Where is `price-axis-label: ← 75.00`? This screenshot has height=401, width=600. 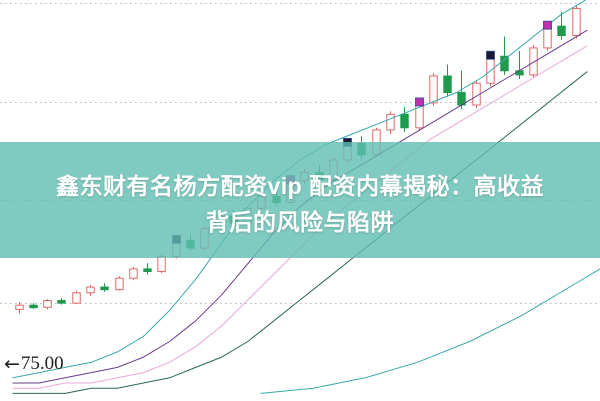 price-axis-label: ← 75.00 is located at coordinates (34, 364).